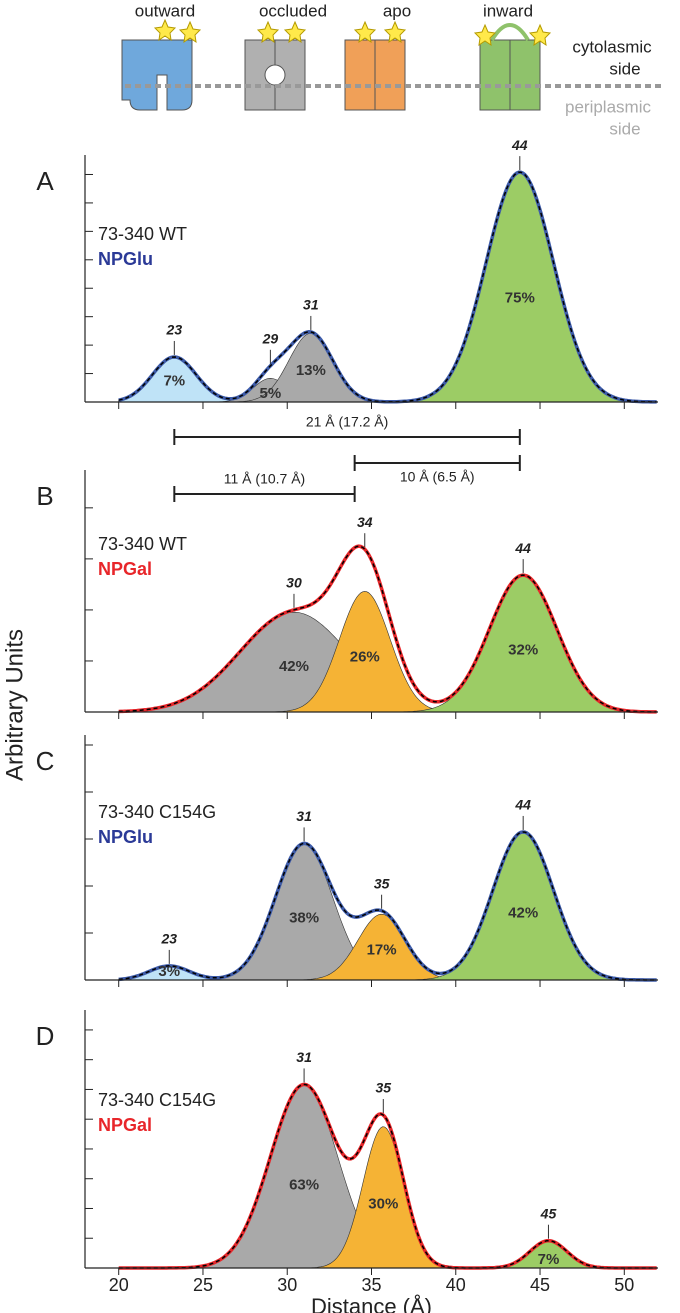 The image size is (680, 1313). Describe the element at coordinates (270, 338) in the screenshot. I see `peak-label: 29` at that location.